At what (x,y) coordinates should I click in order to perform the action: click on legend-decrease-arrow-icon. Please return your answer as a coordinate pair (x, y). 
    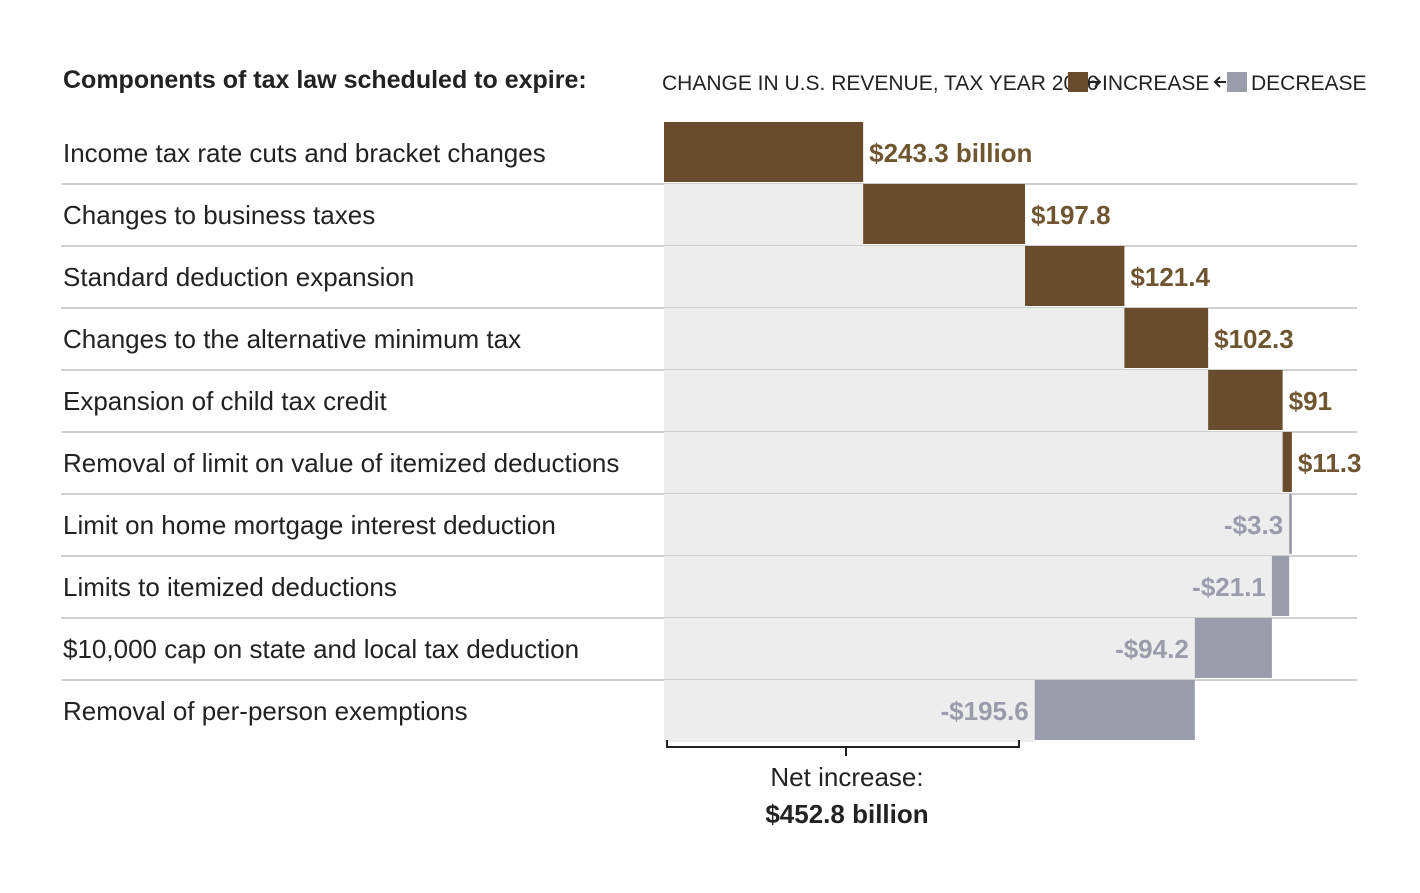
    Looking at the image, I should click on (1219, 82).